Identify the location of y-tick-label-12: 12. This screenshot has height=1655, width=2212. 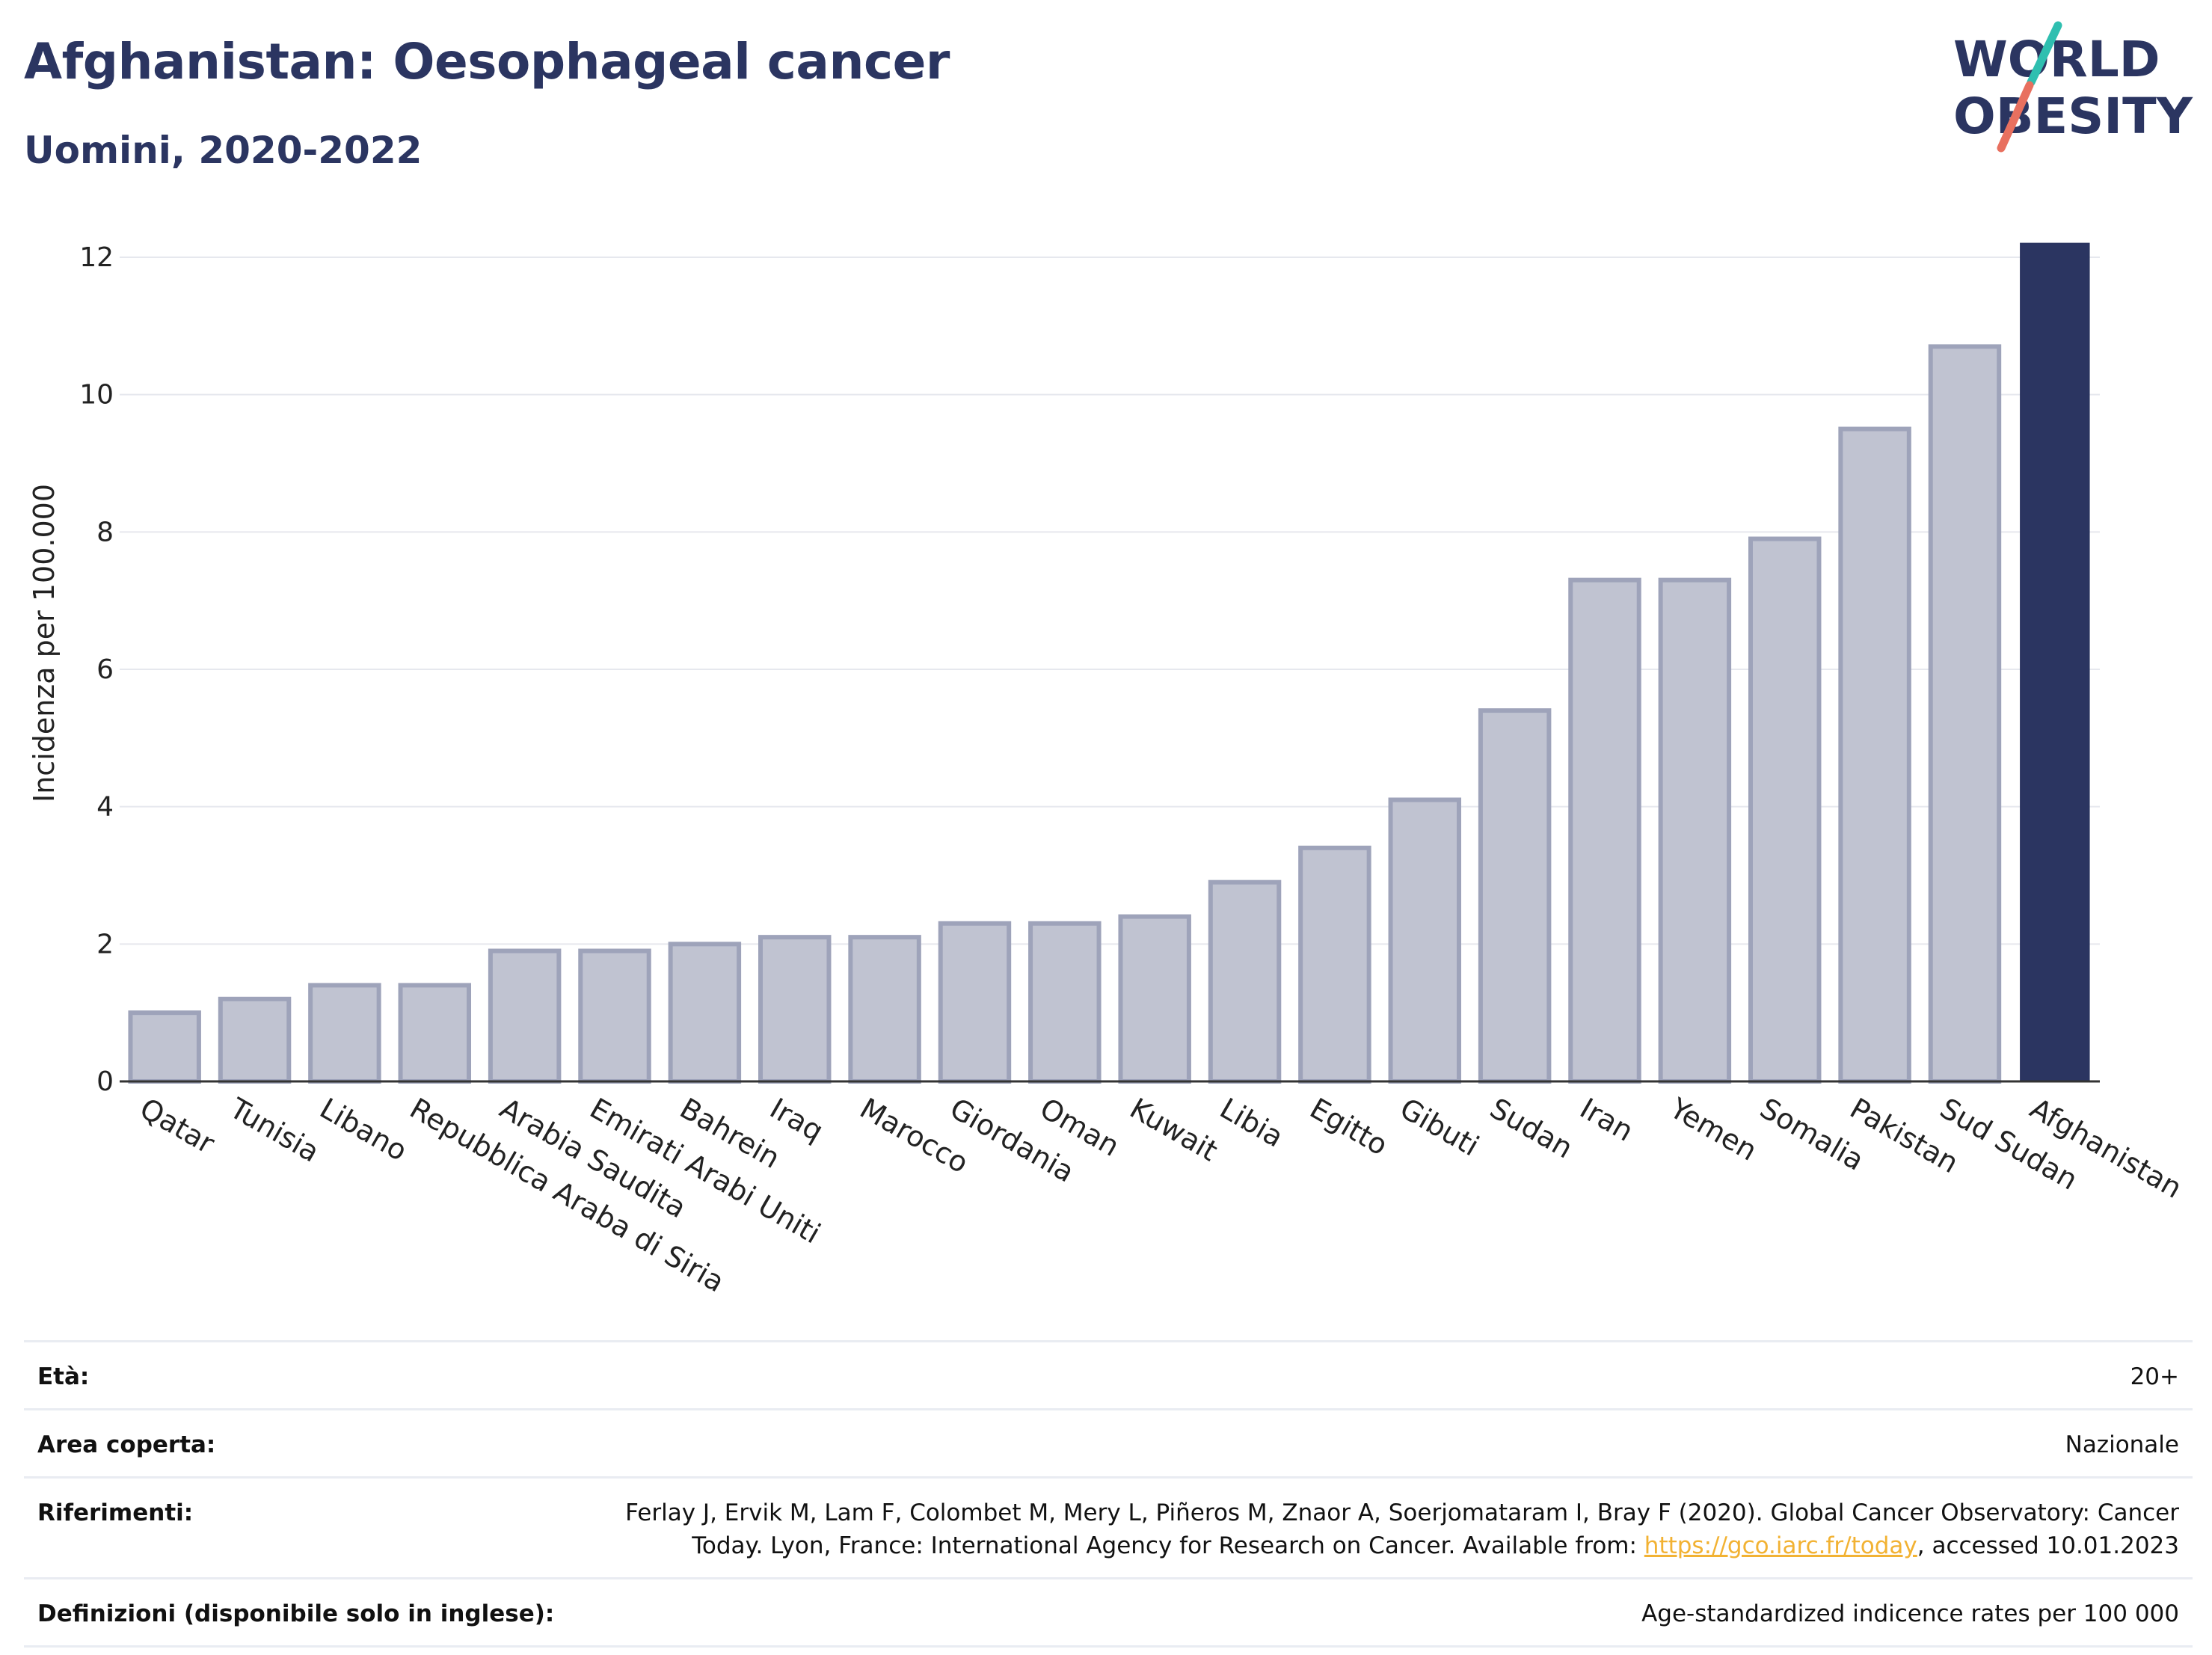
(96, 257).